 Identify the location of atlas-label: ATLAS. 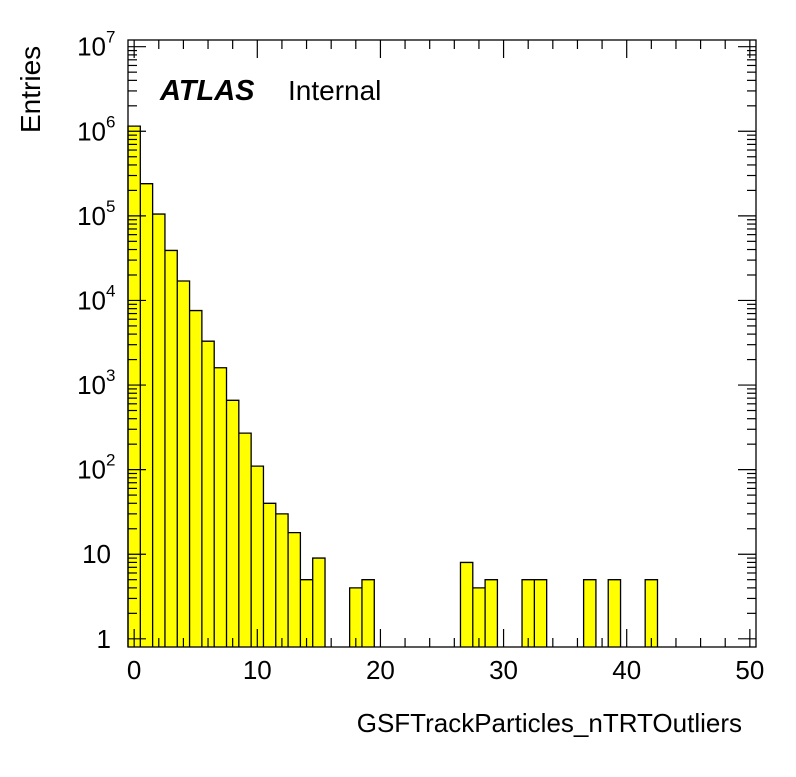
(207, 91).